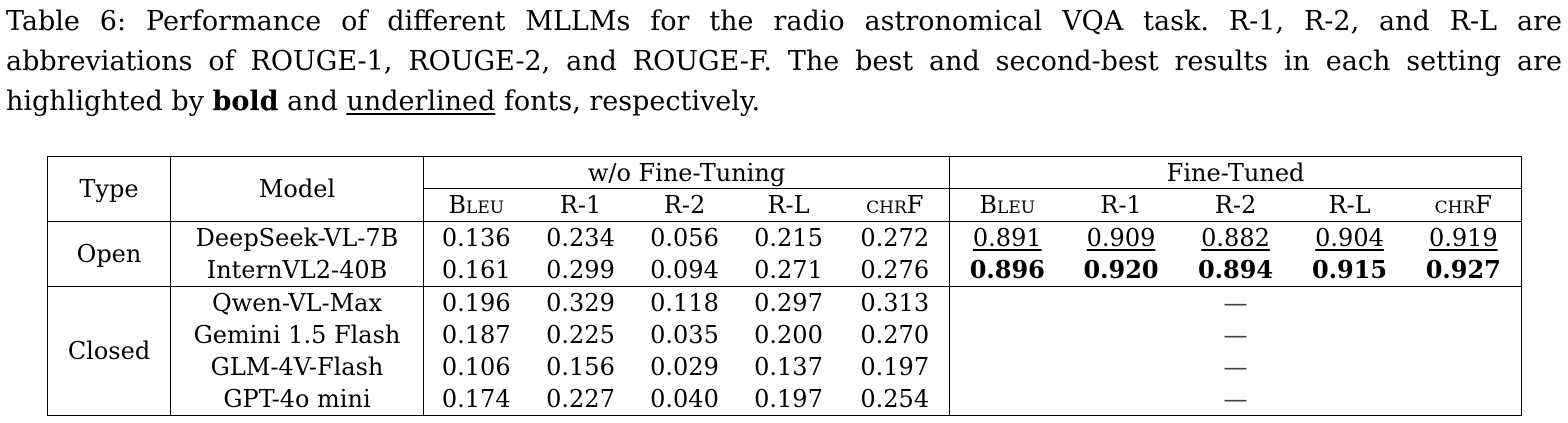 The width and height of the screenshot is (1568, 423). Describe the element at coordinates (476, 238) in the screenshot. I see `value-cell: 0.136` at that location.